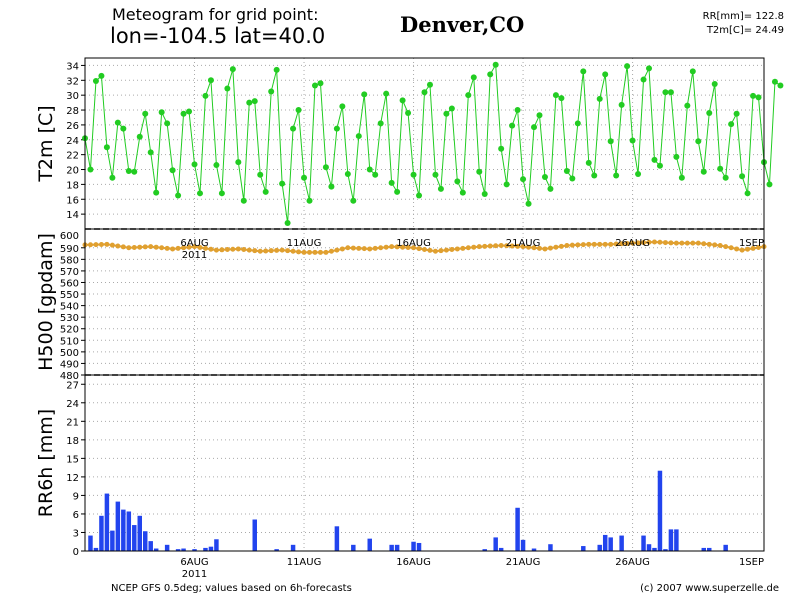  I want to click on geopotential-ytick-label: 590, so click(69, 249).